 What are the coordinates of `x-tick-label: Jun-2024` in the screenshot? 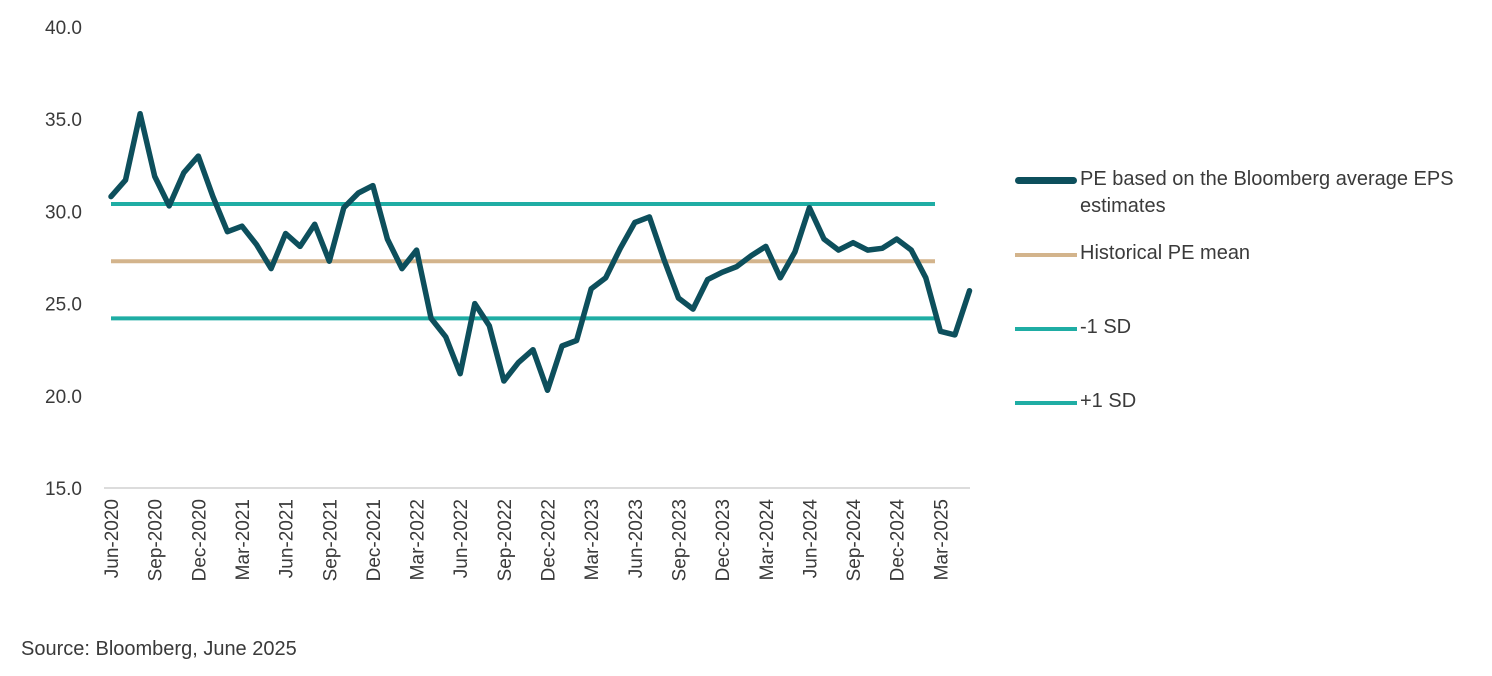 It's located at (810, 539).